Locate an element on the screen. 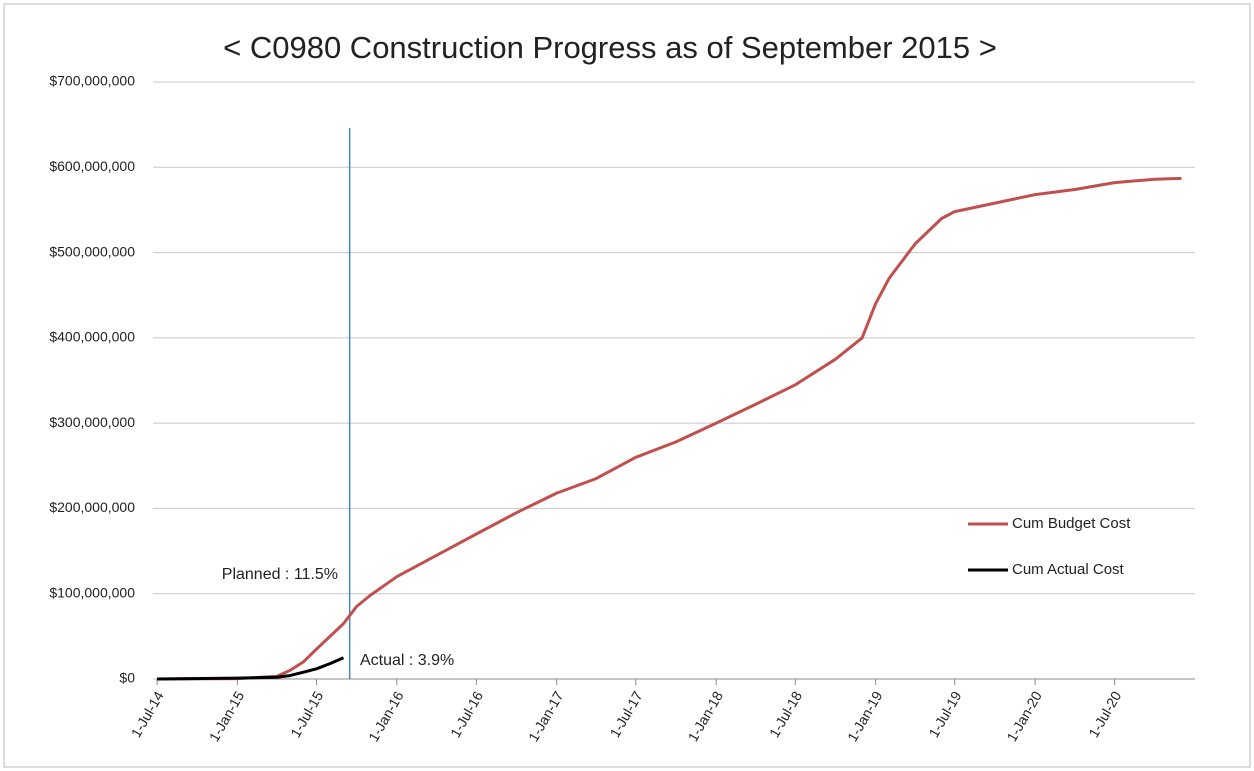 The height and width of the screenshot is (771, 1254). x-tick-label: 1-Jul-19 is located at coordinates (944, 714).